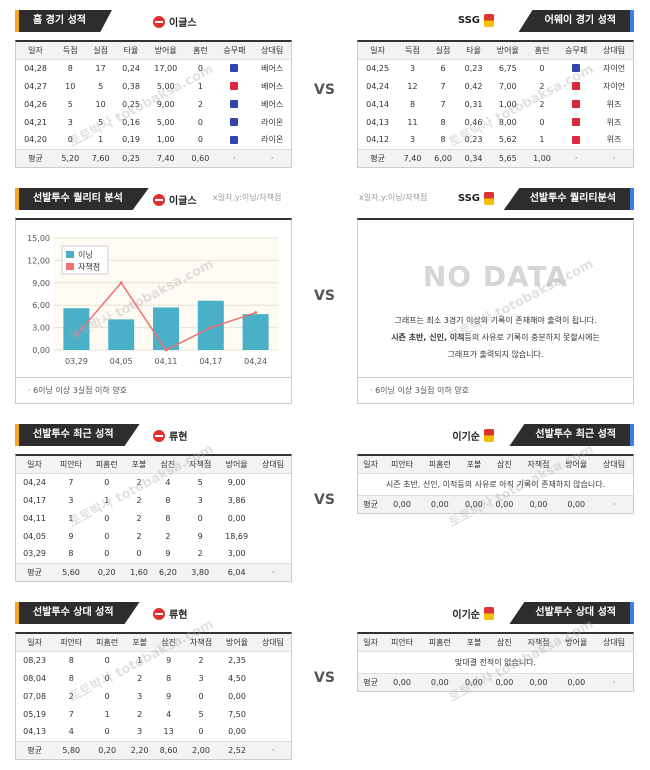  Describe the element at coordinates (495, 391) in the screenshot. I see `chart-footnote: · 6이닝 이상 3실점 이하 양호` at that location.